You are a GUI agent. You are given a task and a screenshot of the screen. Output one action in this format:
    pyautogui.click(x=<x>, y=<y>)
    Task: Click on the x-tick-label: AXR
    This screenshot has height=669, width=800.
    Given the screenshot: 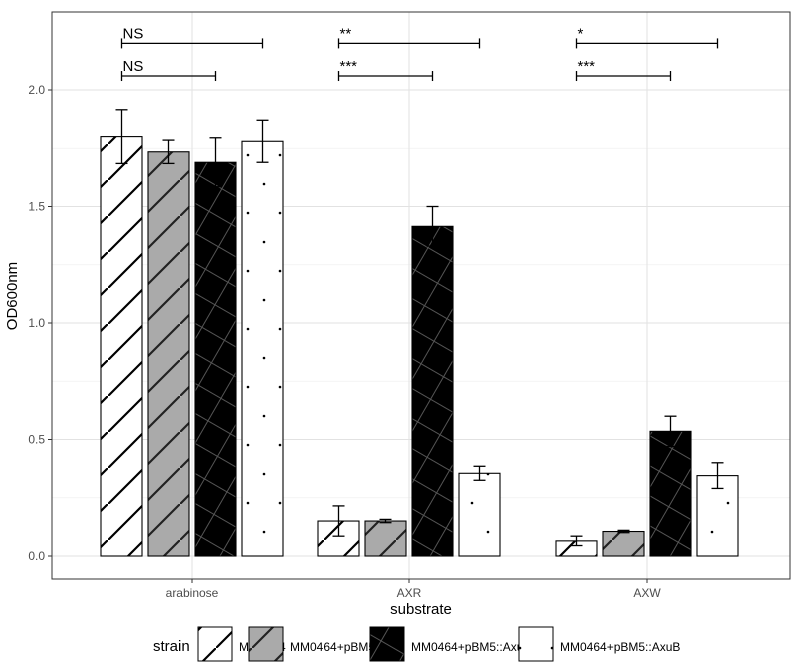 What is the action you would take?
    pyautogui.click(x=409, y=593)
    